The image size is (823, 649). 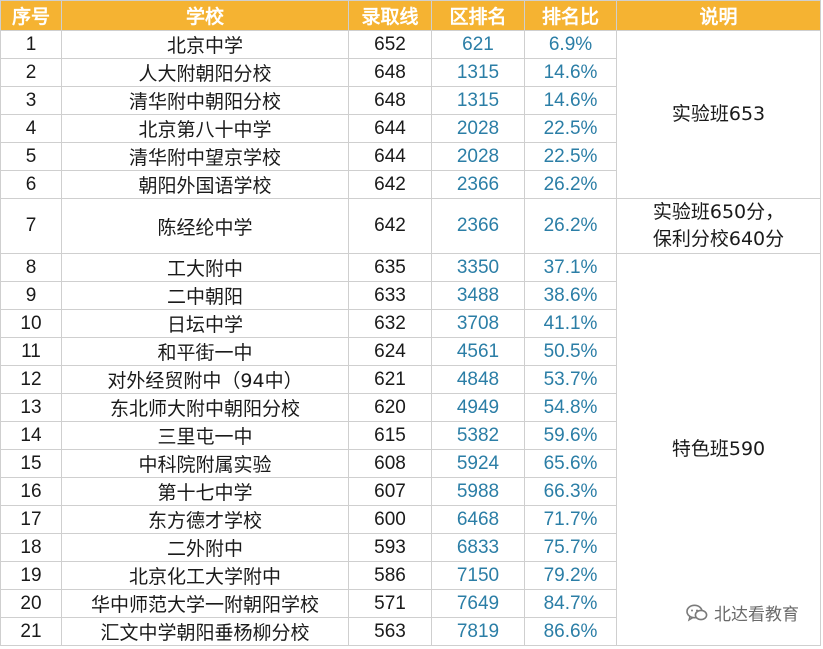 What do you see at coordinates (478, 519) in the screenshot?
I see `row-rank: 6468` at bounding box center [478, 519].